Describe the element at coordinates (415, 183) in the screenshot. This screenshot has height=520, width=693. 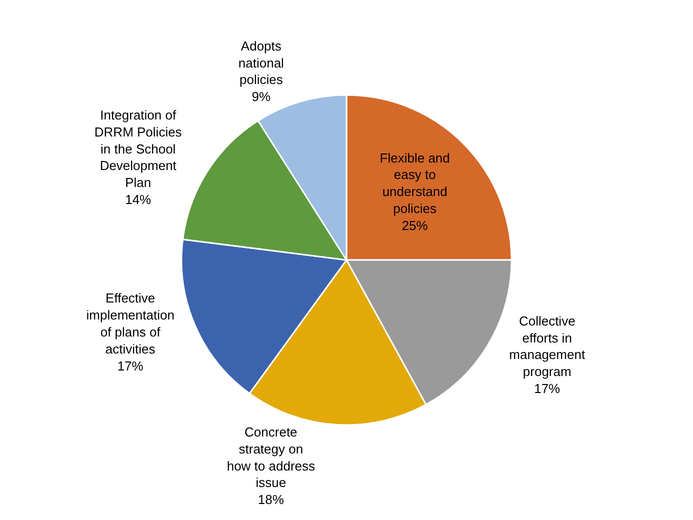
I see `slice-label: Flexible and easy to understand policies` at that location.